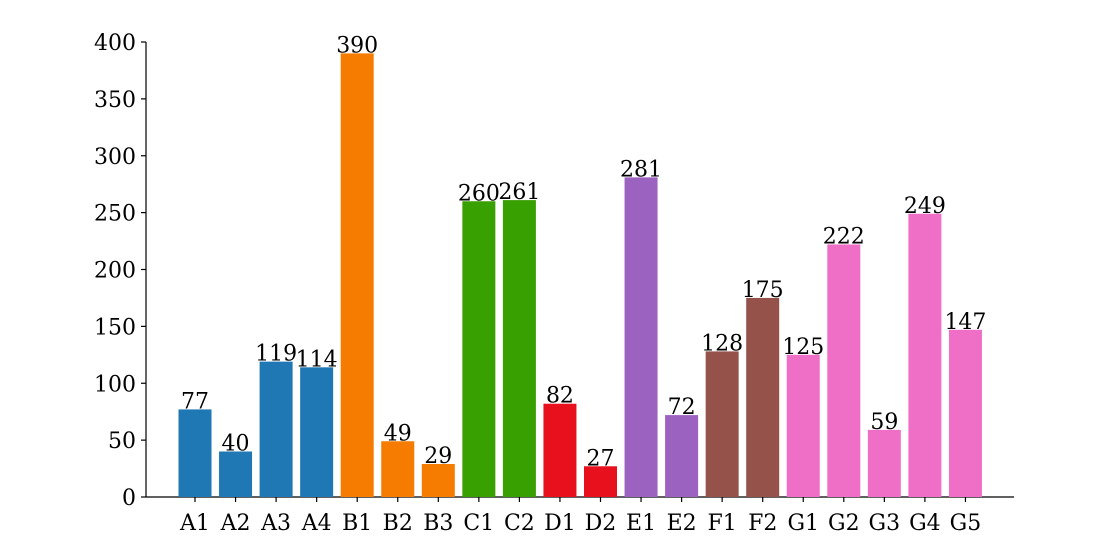 This screenshot has height=560, width=1120. What do you see at coordinates (236, 474) in the screenshot?
I see `bar-a2` at bounding box center [236, 474].